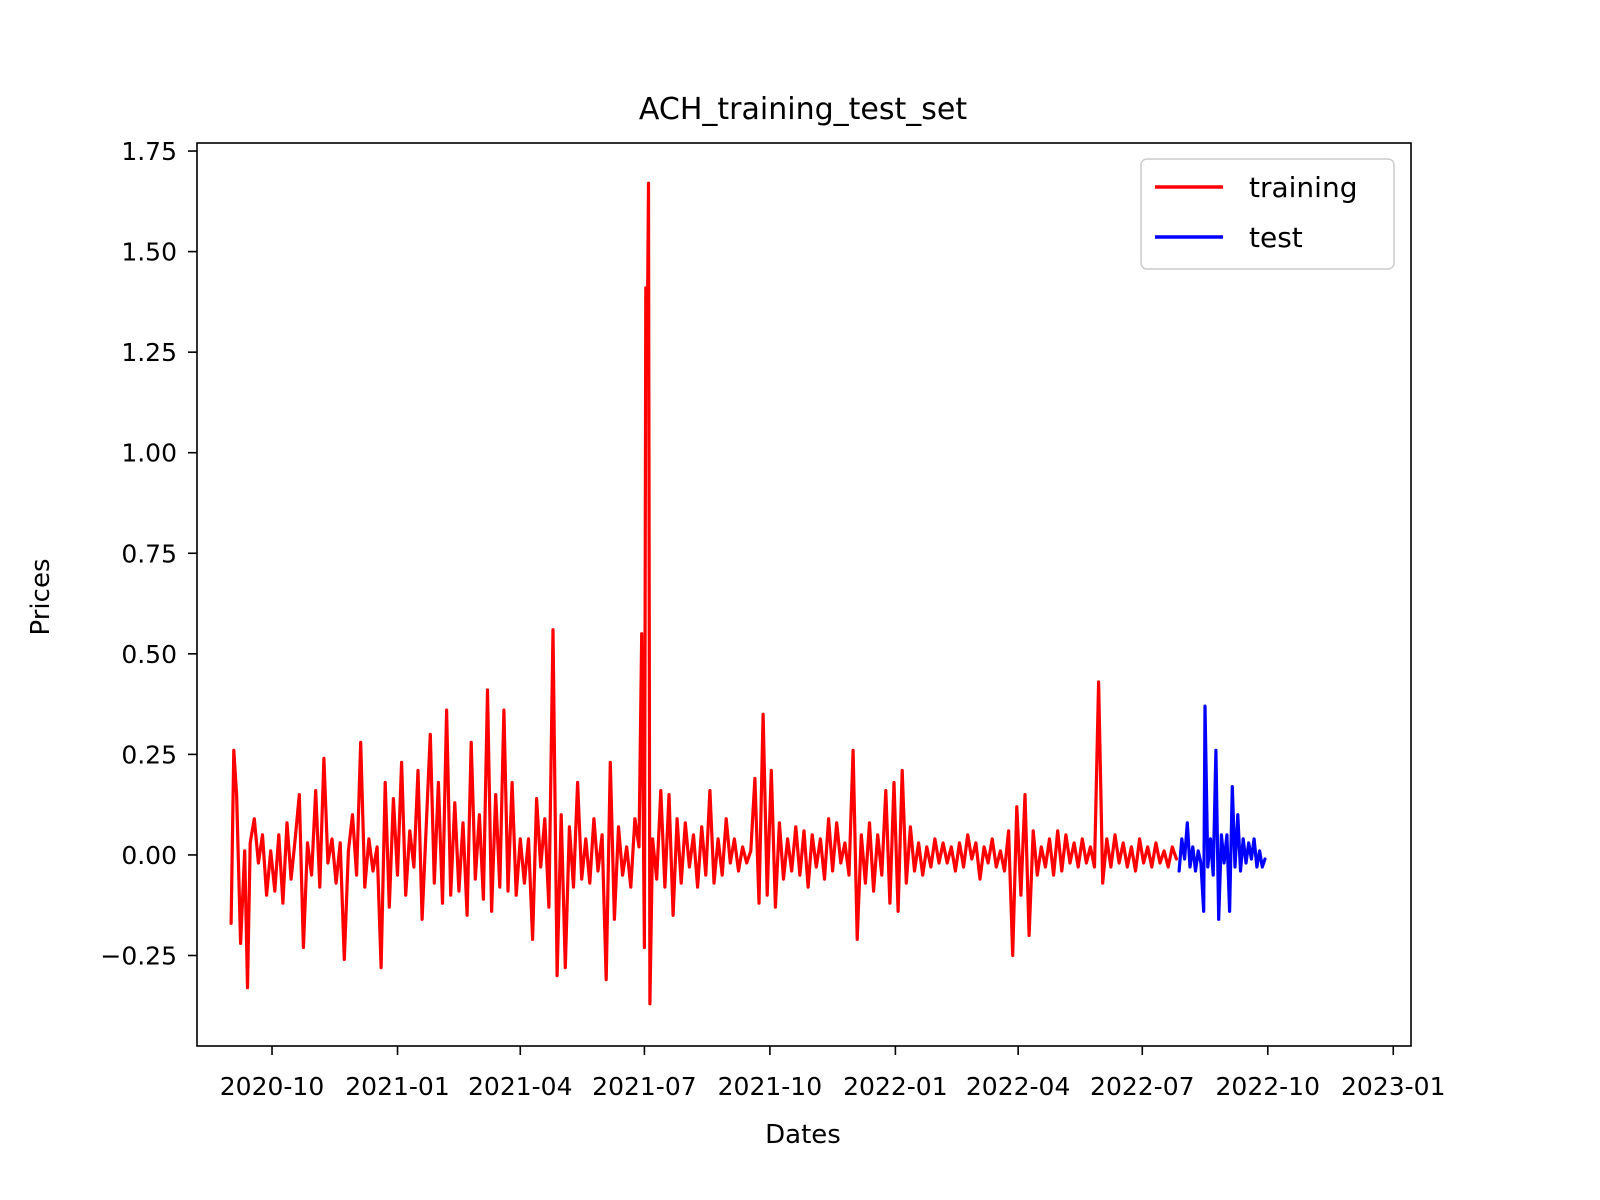  I want to click on x-tick-label: 2023-01, so click(1393, 1086).